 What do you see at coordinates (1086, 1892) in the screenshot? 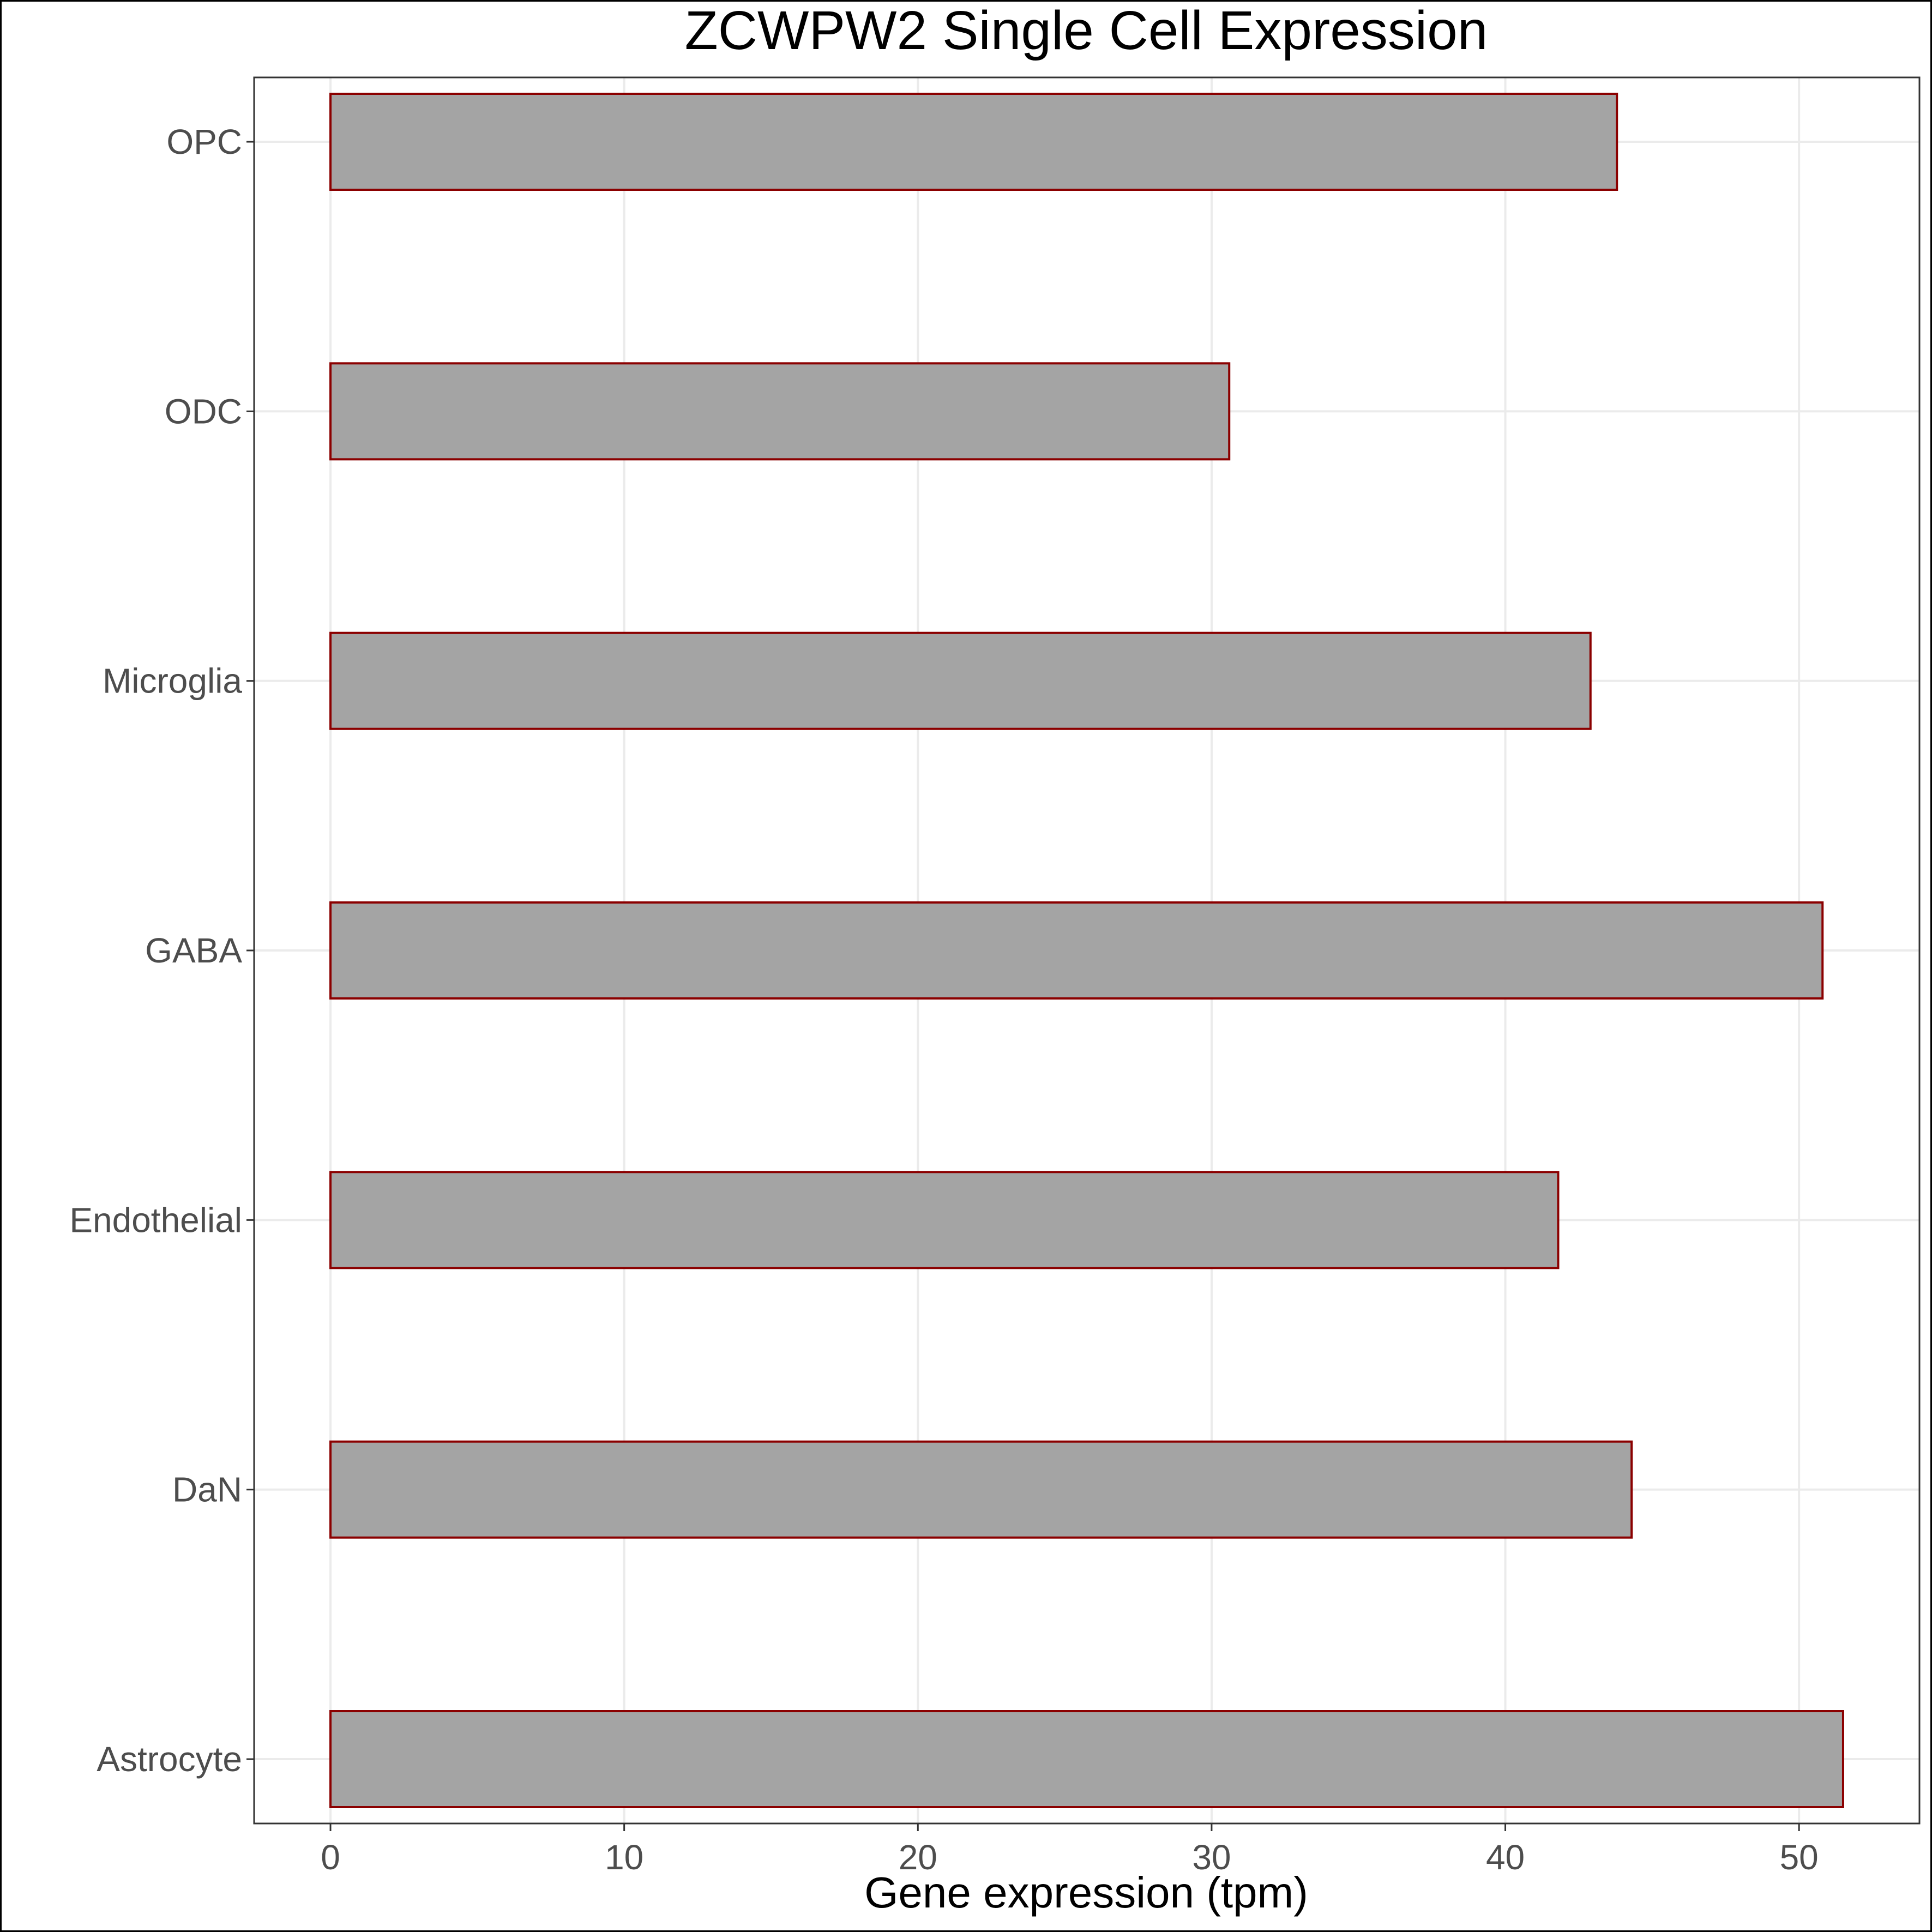
I see `x-axis-title: Gene expression (tpm)` at bounding box center [1086, 1892].